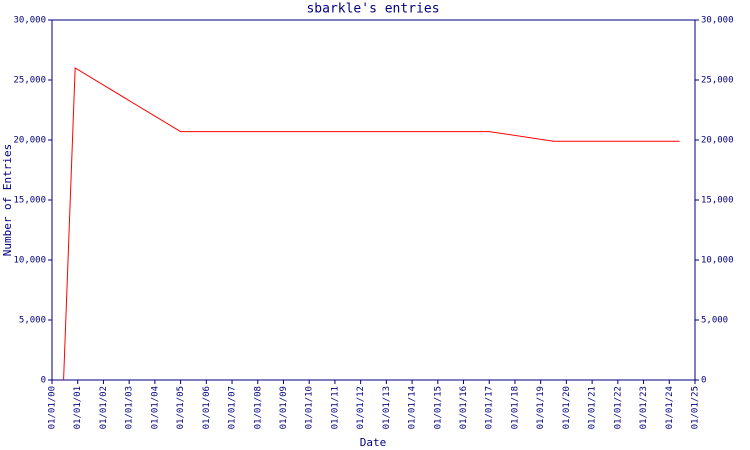  Describe the element at coordinates (372, 9) in the screenshot. I see `chart-title: sbarkle's entries` at that location.